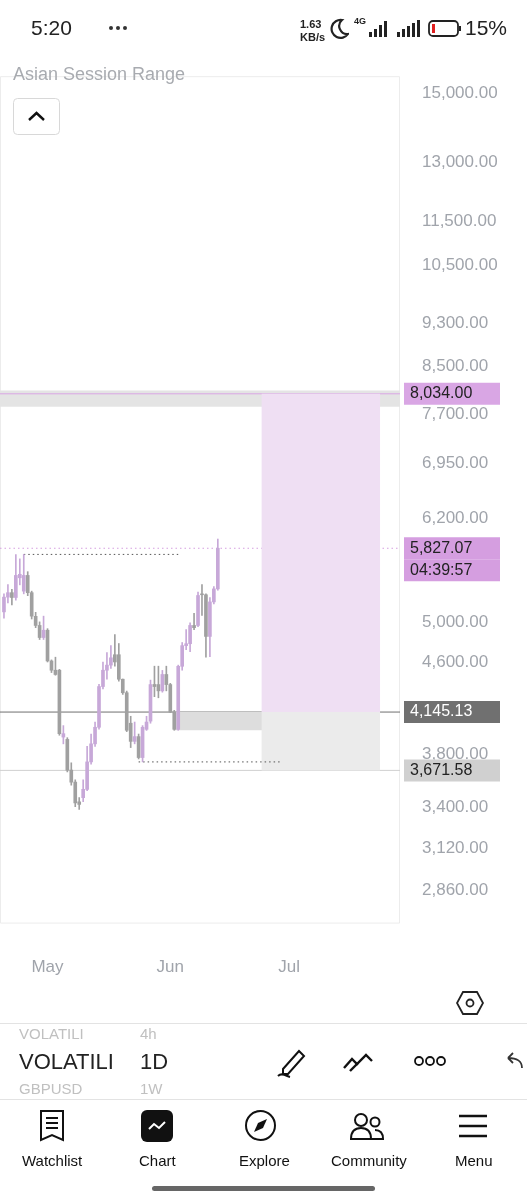 This screenshot has width=527, height=1200. Describe the element at coordinates (52, 1160) in the screenshot. I see `text: Watchlist` at that location.